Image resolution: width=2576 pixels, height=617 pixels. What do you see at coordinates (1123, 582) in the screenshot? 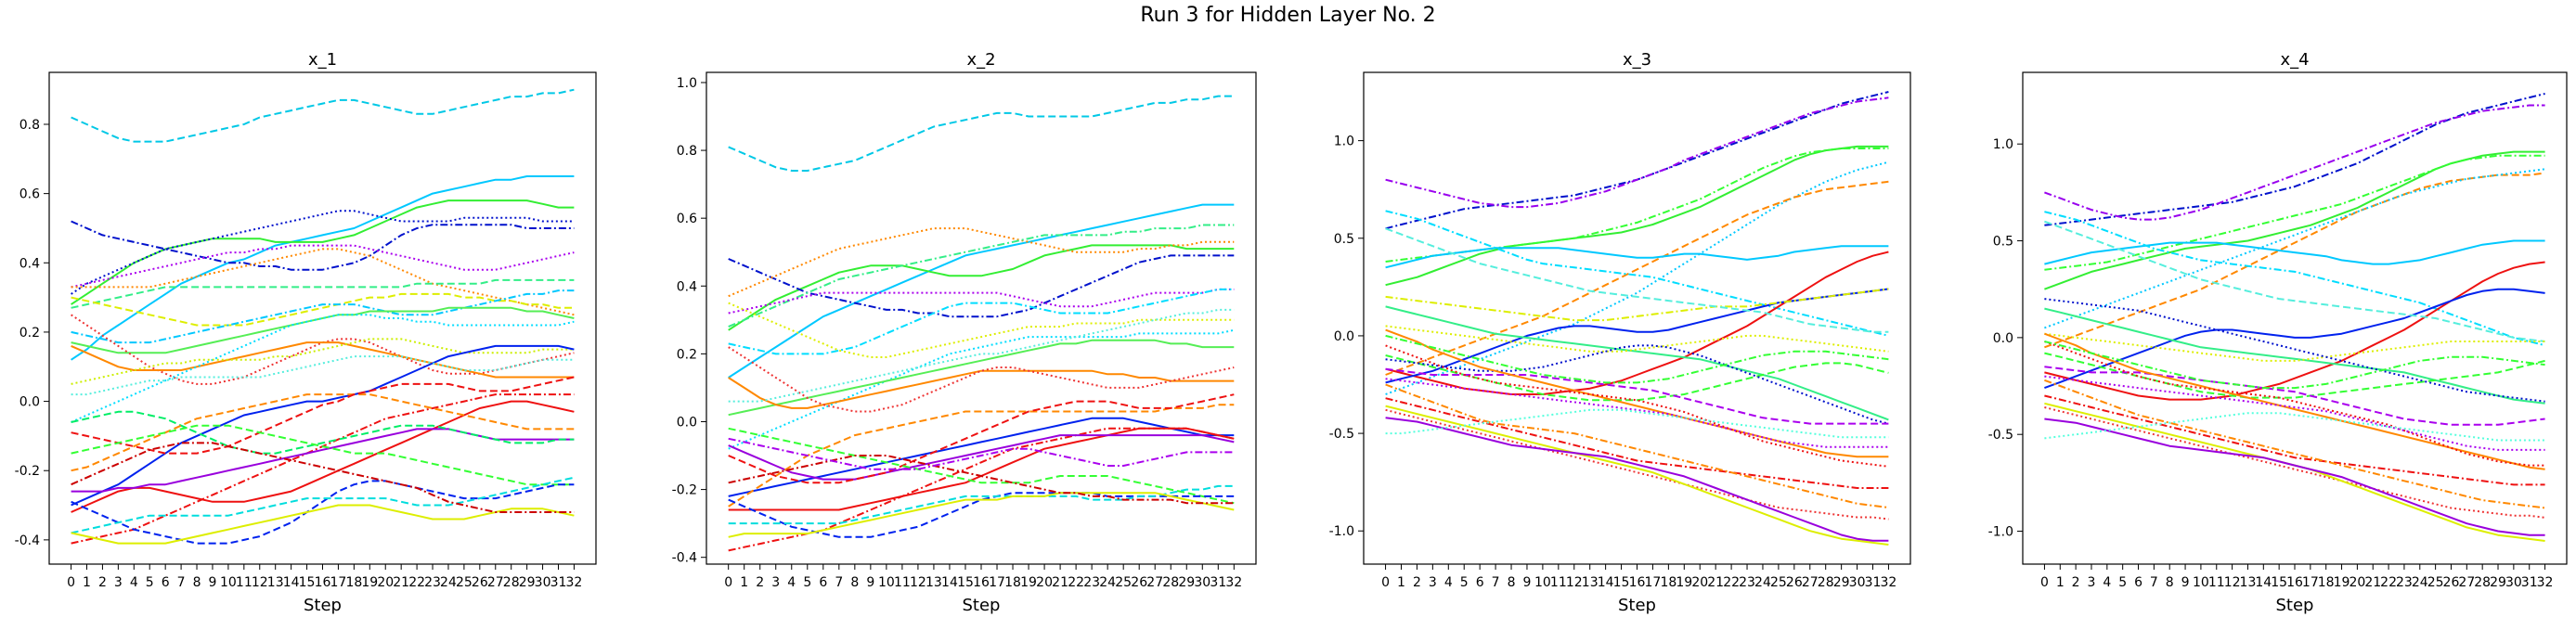
I see `x-tick-label: 25` at bounding box center [1123, 582].